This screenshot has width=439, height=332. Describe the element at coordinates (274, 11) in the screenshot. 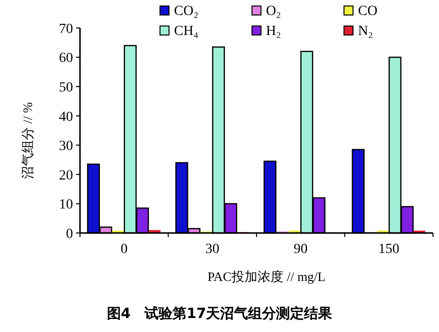

I see `legend-label: O₂` at that location.